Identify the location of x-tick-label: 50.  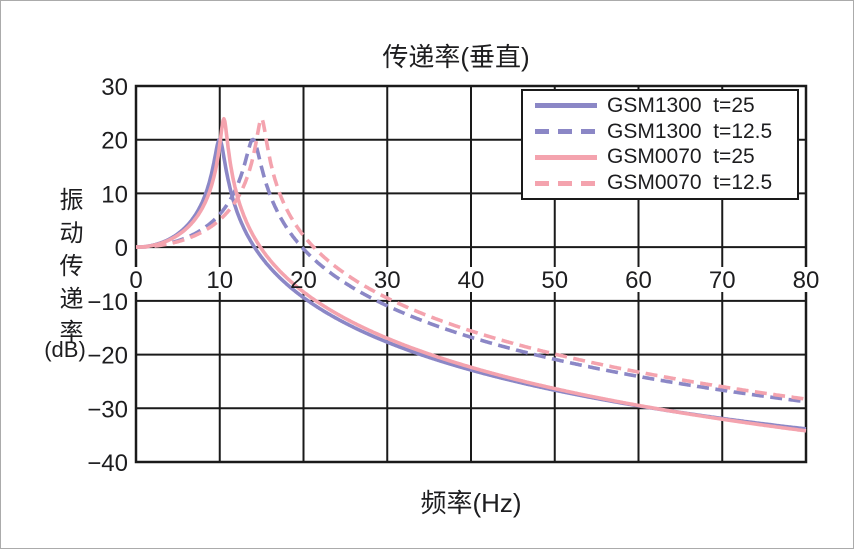
(554, 280).